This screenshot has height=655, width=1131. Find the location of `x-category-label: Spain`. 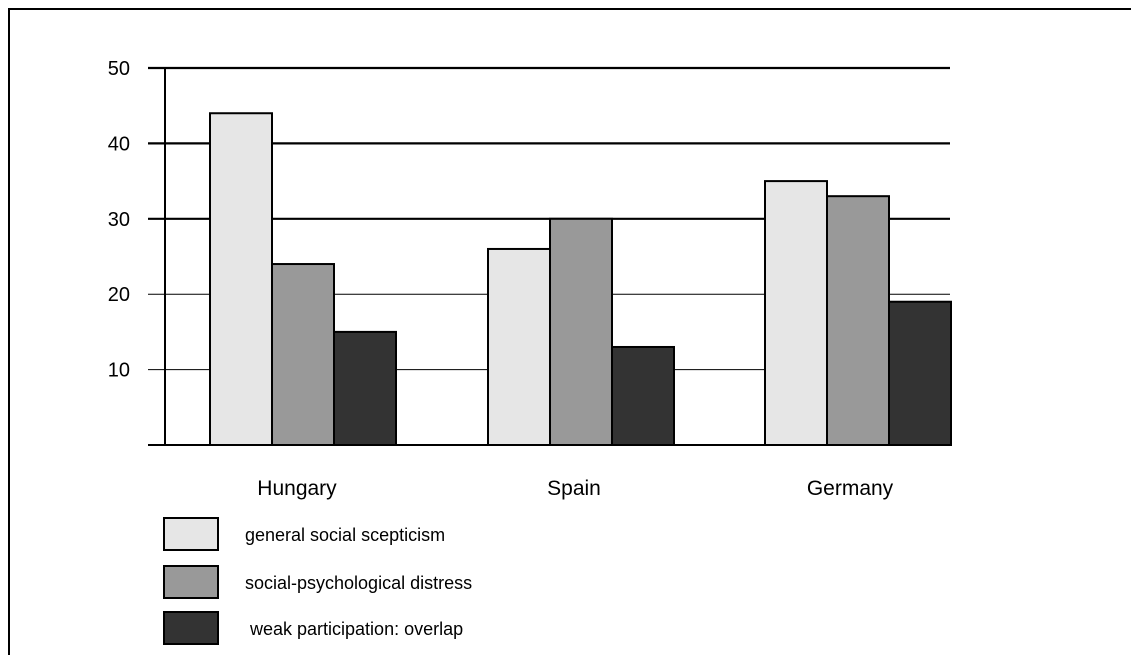

x-category-label: Spain is located at coordinates (574, 488).